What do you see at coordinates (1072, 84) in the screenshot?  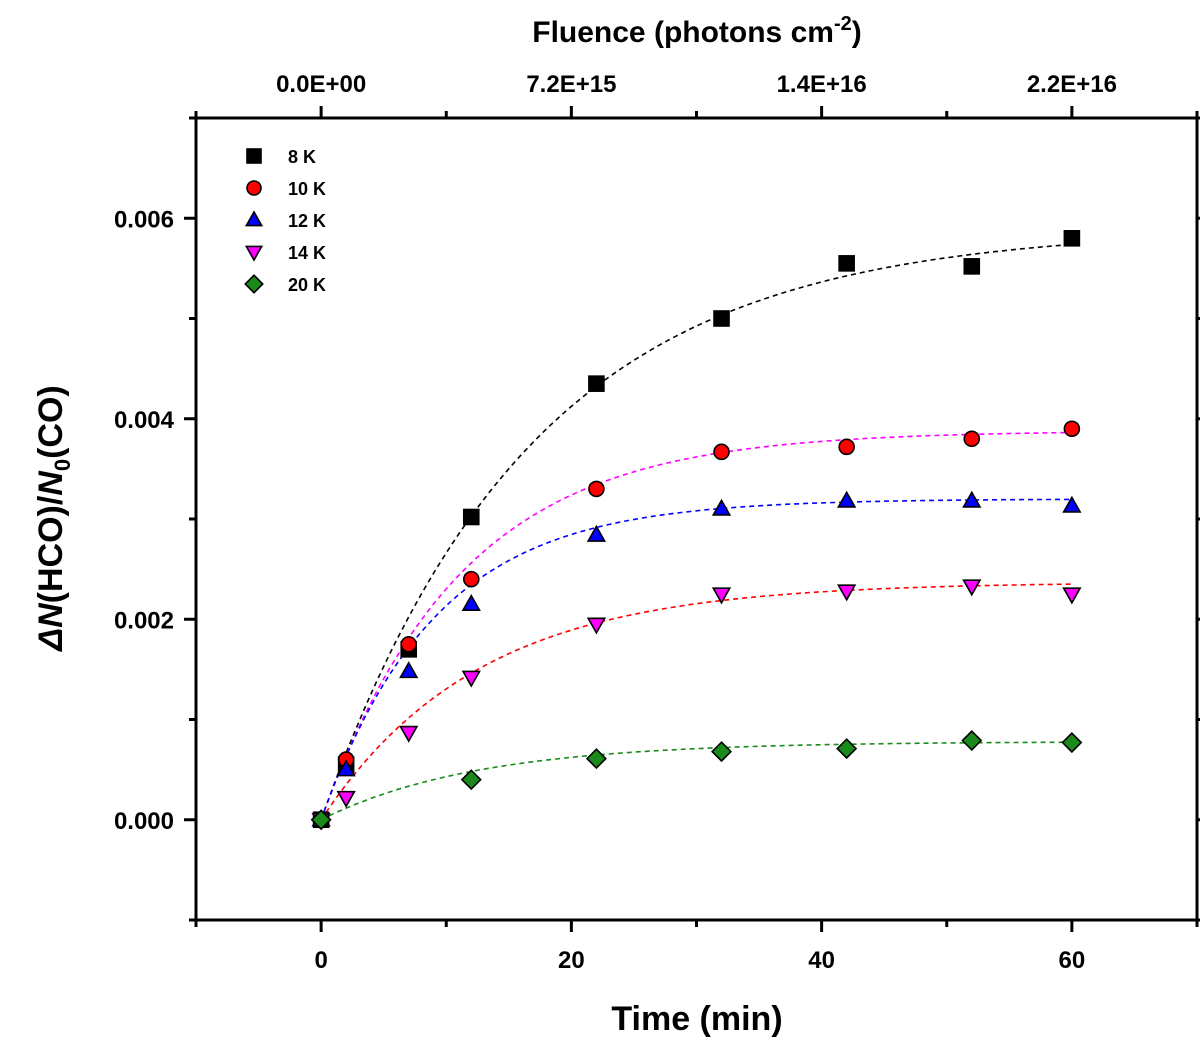 I see `top-tick-label: 2.2E+16` at bounding box center [1072, 84].